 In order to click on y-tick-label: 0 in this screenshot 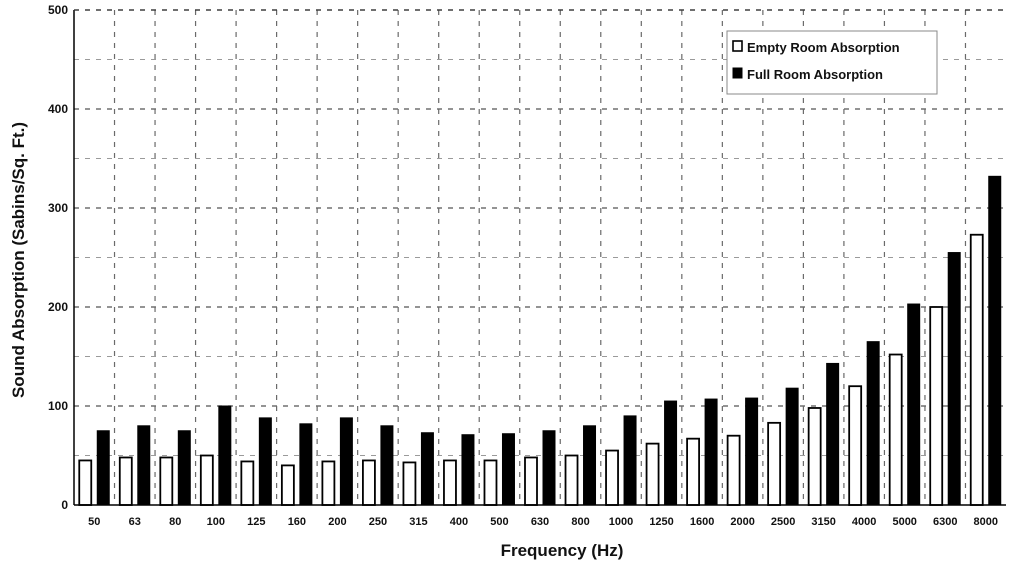, I will do `click(64, 505)`.